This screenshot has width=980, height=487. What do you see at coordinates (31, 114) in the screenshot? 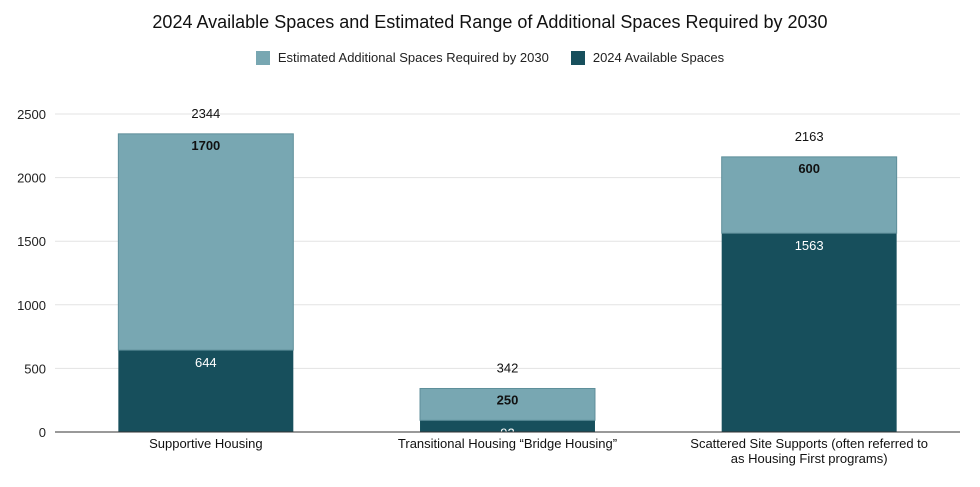
I see `y-tick-label: 2500` at bounding box center [31, 114].